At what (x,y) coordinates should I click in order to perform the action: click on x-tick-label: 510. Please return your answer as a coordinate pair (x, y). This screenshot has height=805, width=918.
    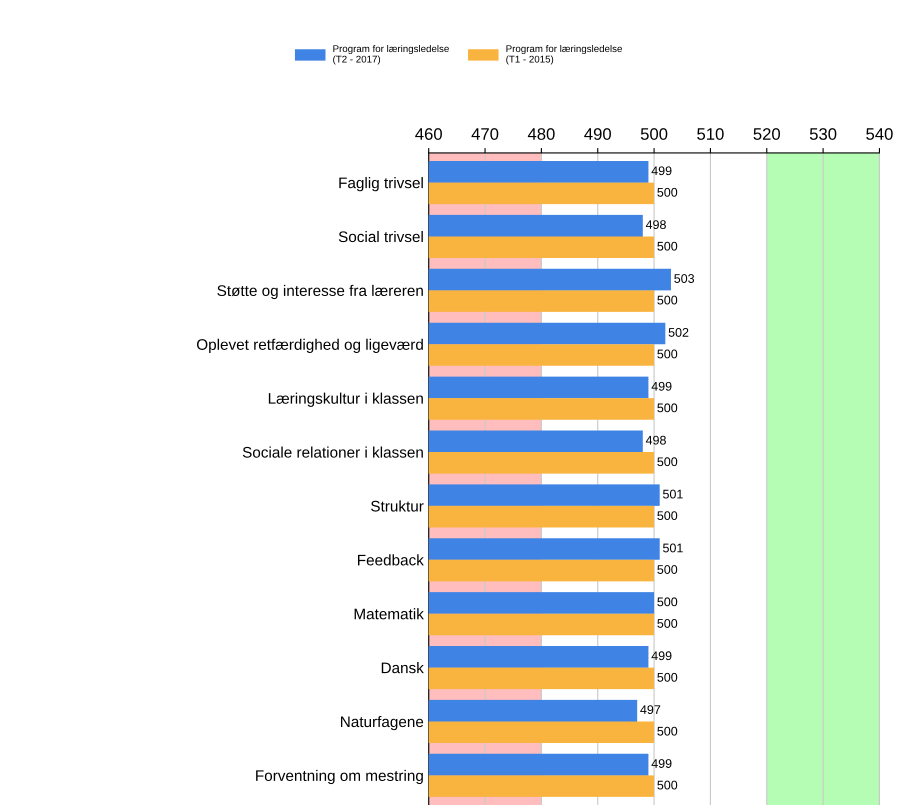
    Looking at the image, I should click on (710, 134).